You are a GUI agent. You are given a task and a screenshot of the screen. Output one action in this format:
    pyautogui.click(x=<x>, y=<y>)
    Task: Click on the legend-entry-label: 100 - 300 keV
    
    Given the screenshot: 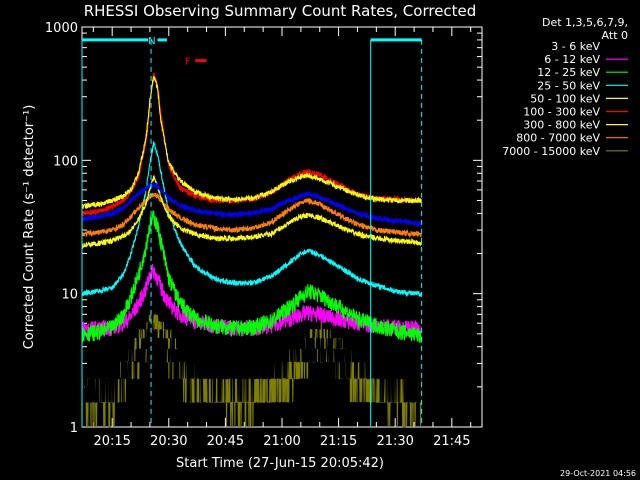 What is the action you would take?
    pyautogui.click(x=561, y=112)
    